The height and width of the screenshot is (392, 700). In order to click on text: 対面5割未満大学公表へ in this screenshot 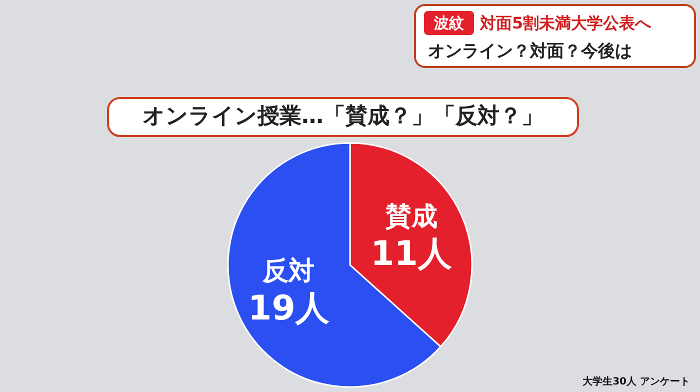, I will do `click(565, 22)`.